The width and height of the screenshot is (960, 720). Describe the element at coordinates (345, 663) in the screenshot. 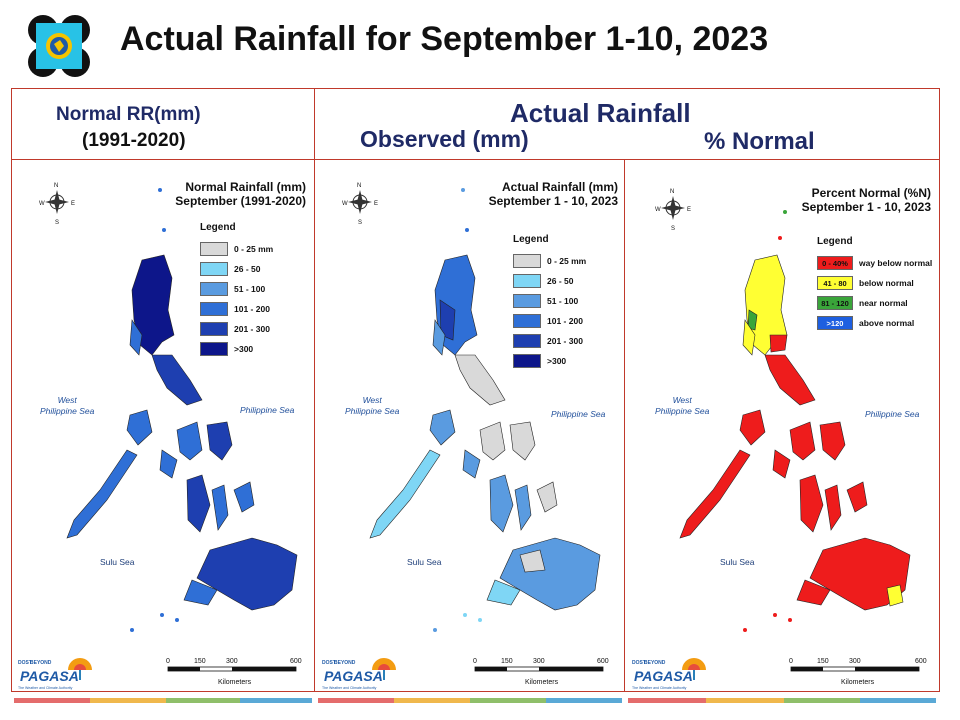

I see `svg-text: BEYOND` at that location.